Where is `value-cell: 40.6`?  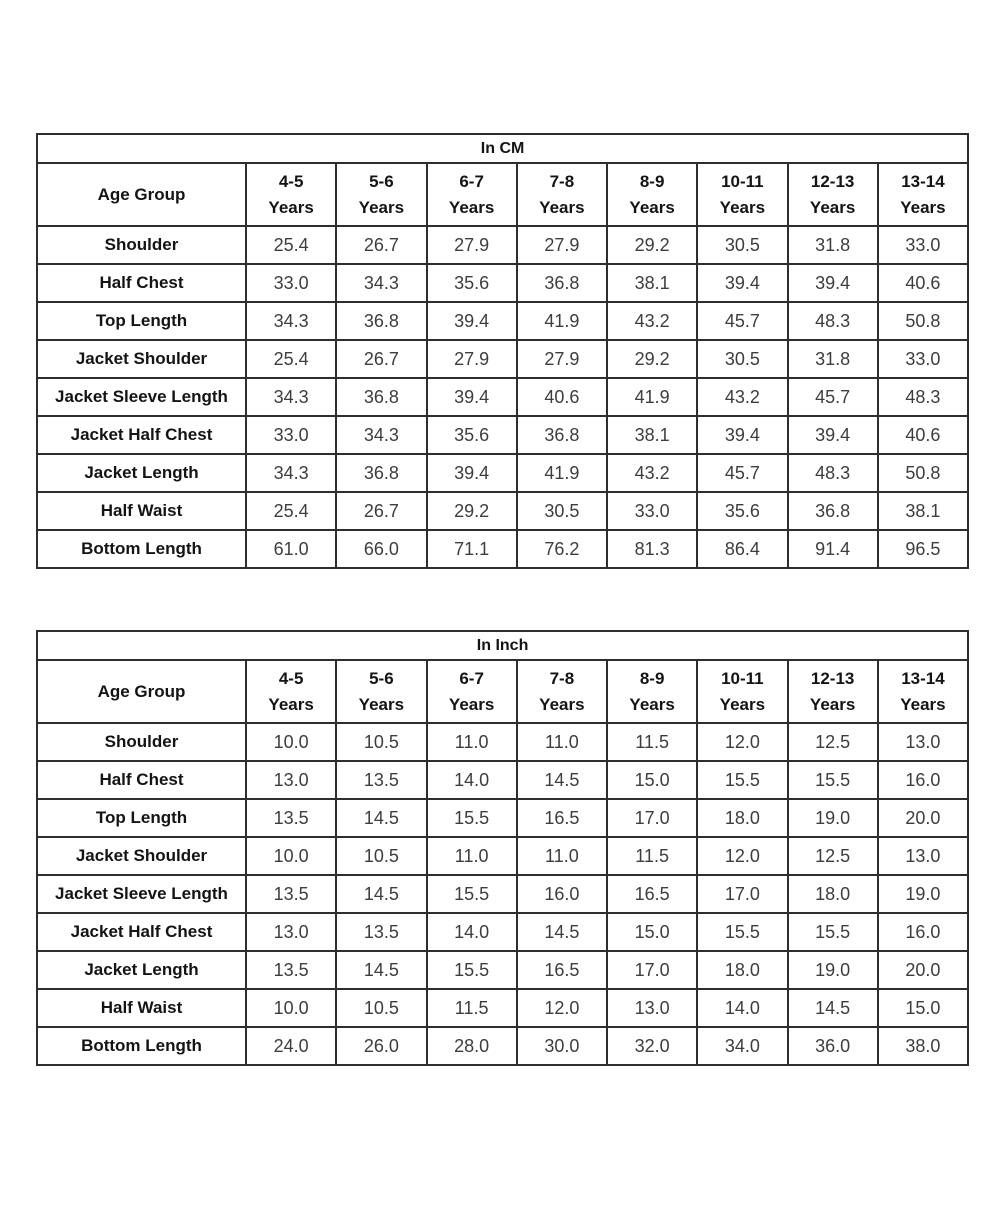 value-cell: 40.6 is located at coordinates (923, 283).